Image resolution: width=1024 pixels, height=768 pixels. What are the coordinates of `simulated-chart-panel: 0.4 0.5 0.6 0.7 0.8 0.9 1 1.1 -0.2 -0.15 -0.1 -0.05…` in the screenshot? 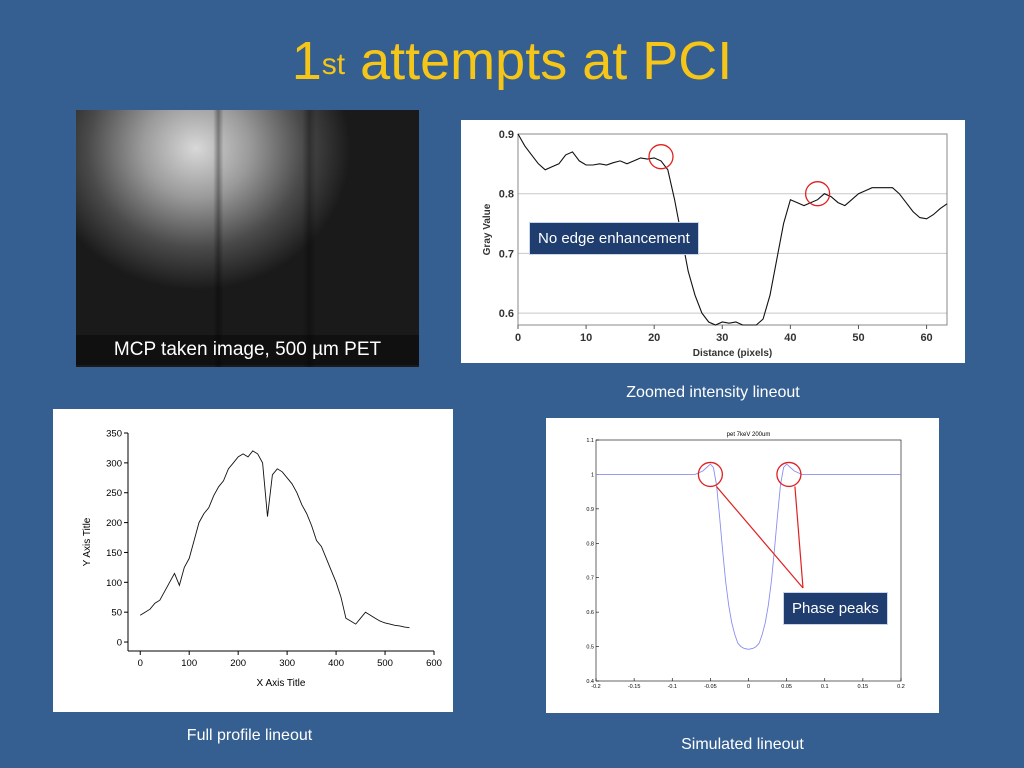 It's located at (742, 565).